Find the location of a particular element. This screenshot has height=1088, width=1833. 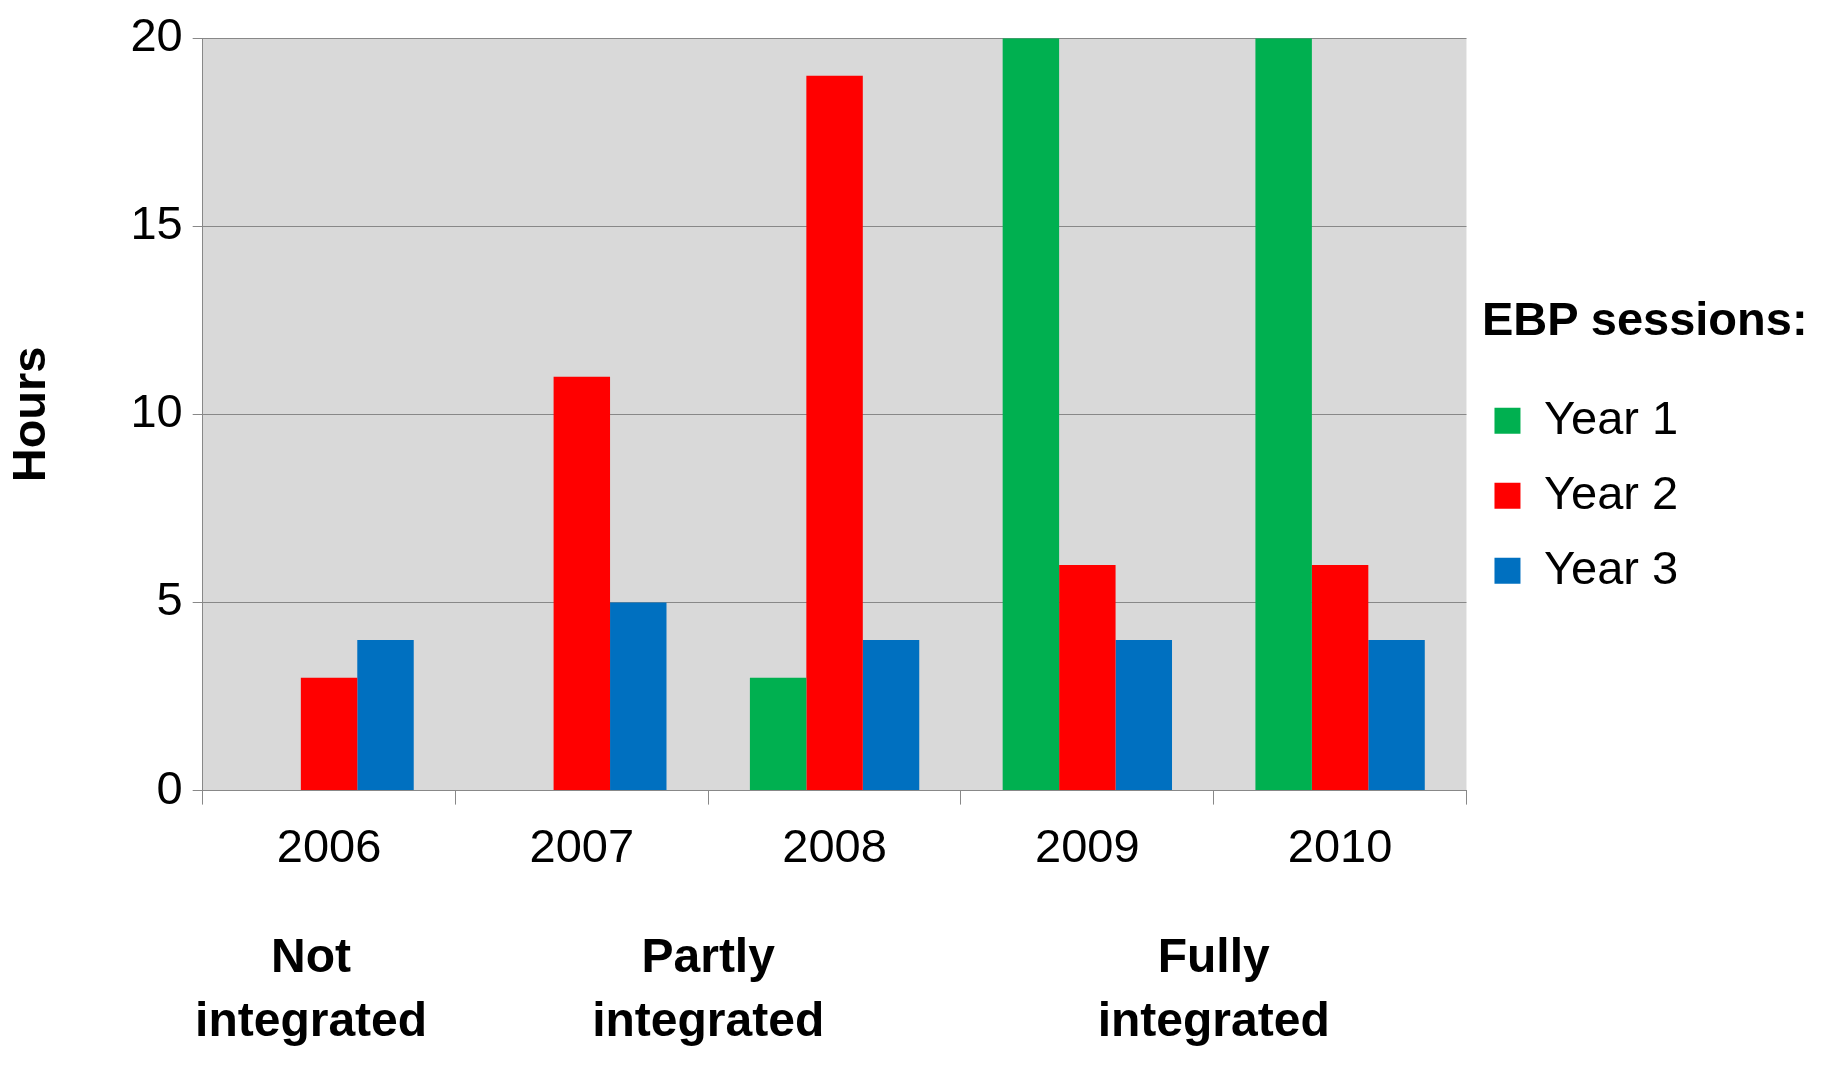

text: Not integrated is located at coordinates (311, 987).